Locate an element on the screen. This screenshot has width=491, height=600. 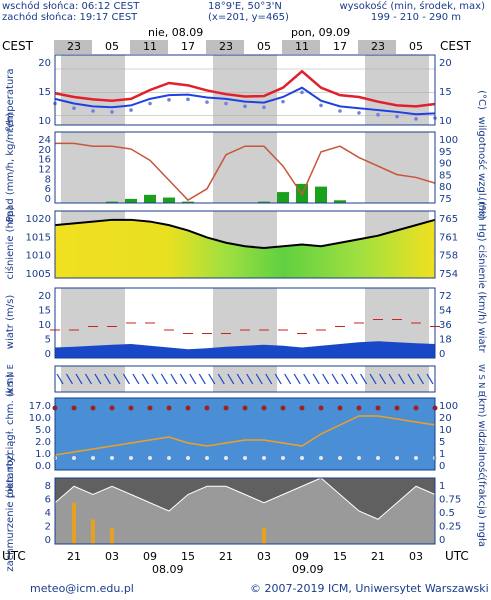
pressure-line is located at coordinates (245, 234).